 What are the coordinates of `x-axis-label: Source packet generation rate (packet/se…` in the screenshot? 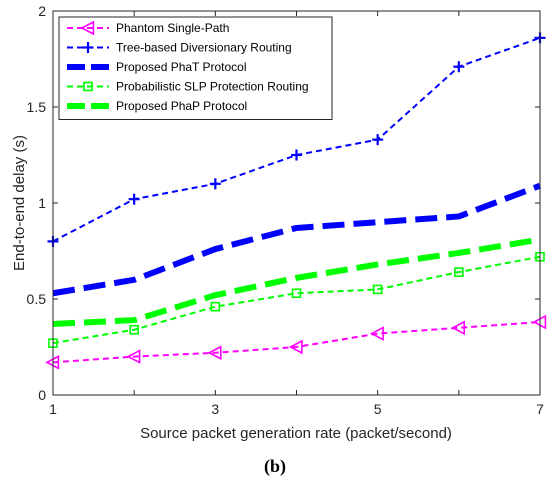 It's located at (296, 433).